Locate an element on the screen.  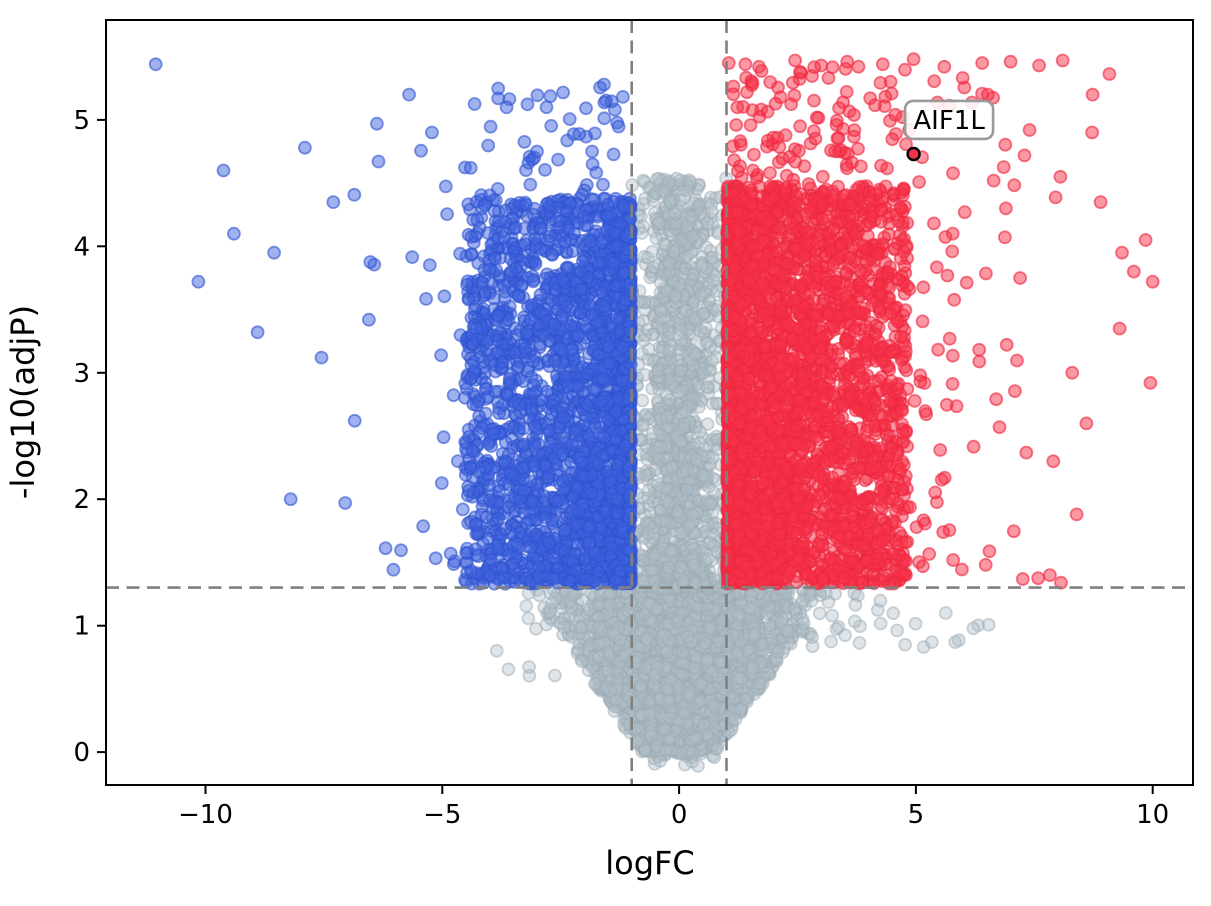
y-tick-label: 4 is located at coordinates (81, 247).